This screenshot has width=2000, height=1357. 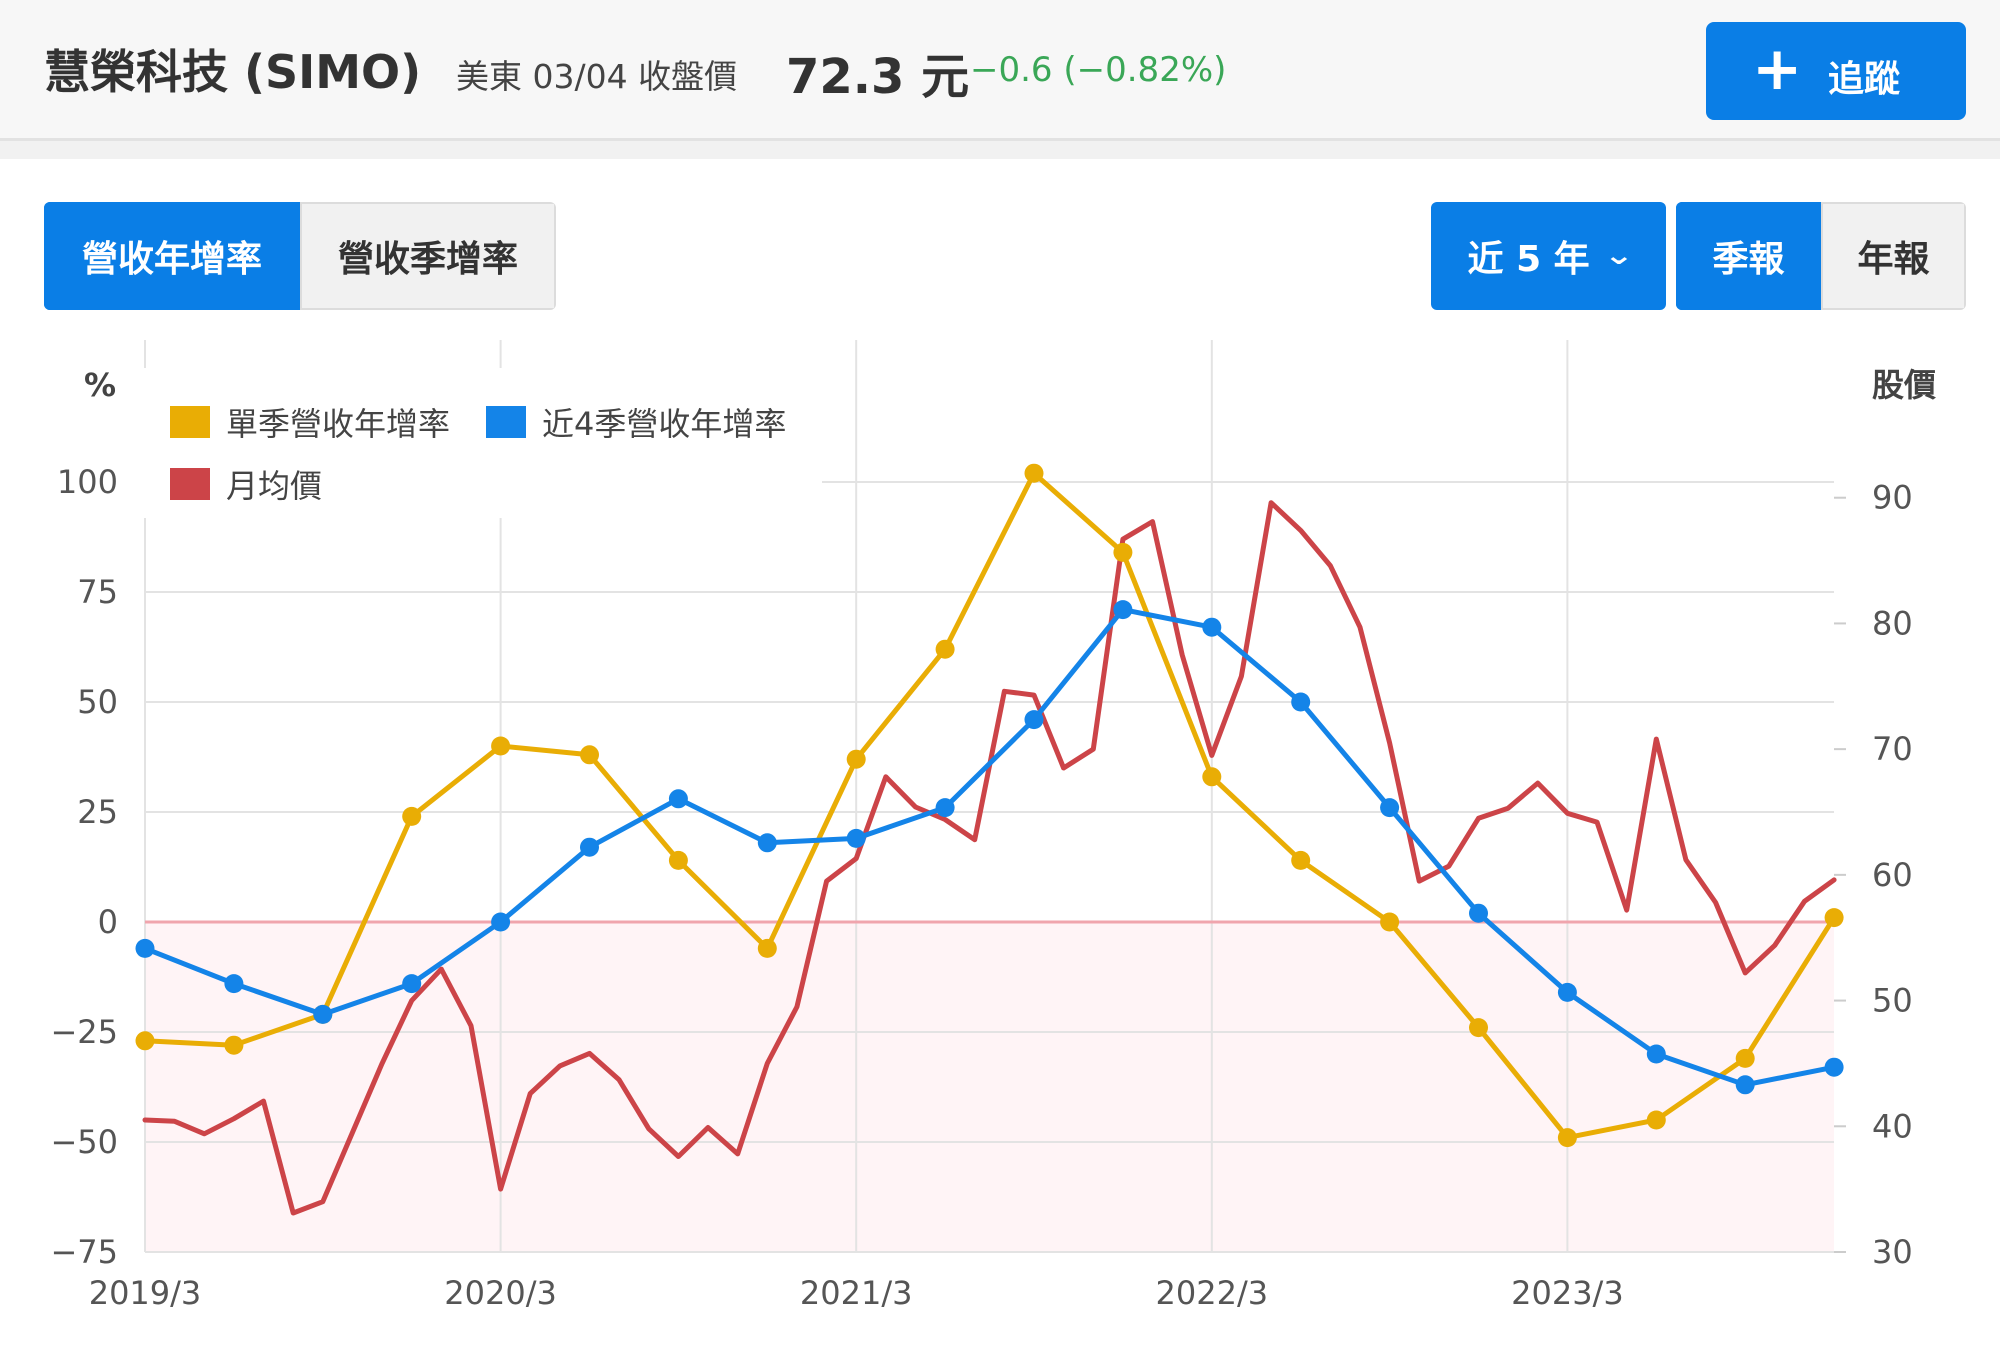 I want to click on left-tick-label: 50, so click(x=97, y=702).